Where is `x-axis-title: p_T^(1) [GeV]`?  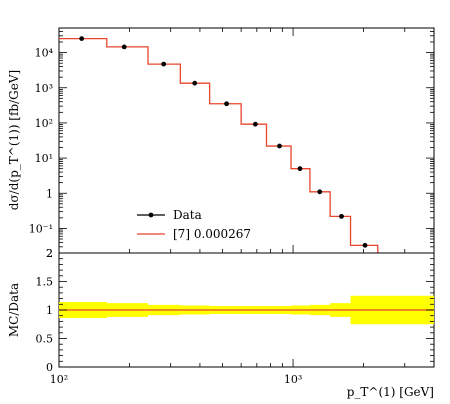
x-axis-title: p_T^(1) [GeV] is located at coordinates (390, 392).